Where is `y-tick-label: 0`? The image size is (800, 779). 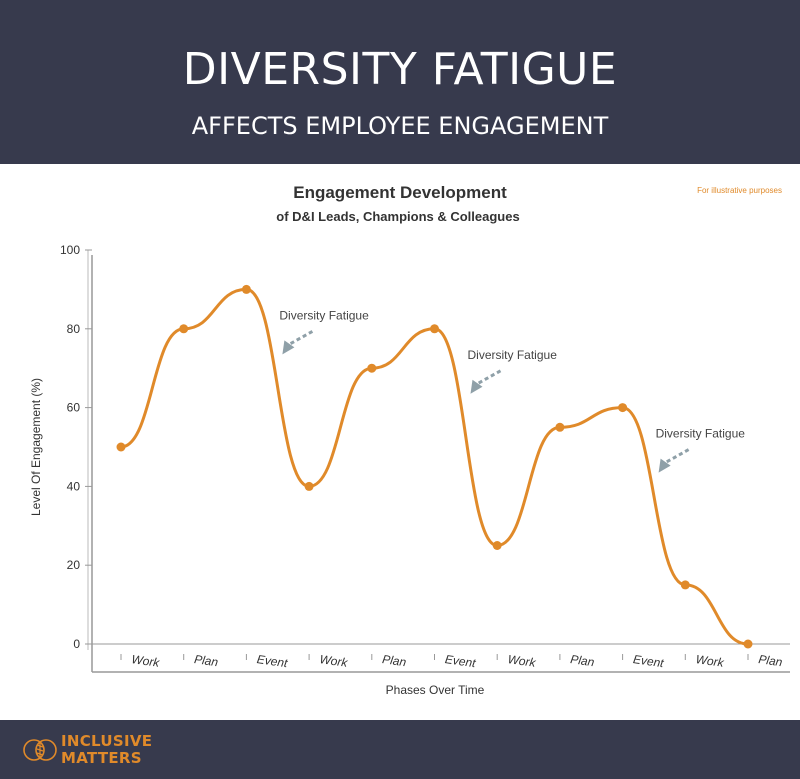 y-tick-label: 0 is located at coordinates (76, 644).